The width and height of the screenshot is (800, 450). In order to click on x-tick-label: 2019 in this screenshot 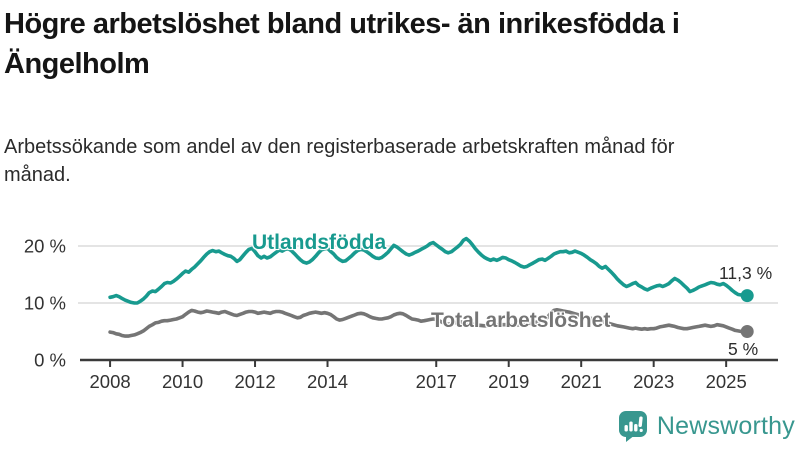, I will do `click(508, 381)`.